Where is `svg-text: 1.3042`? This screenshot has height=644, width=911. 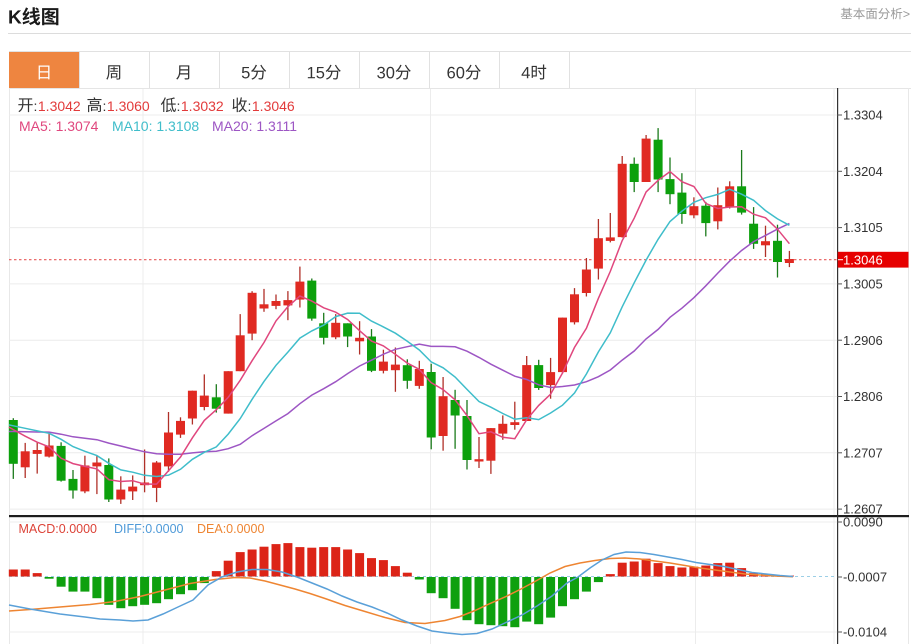
svg-text: 1.3042 is located at coordinates (59, 106).